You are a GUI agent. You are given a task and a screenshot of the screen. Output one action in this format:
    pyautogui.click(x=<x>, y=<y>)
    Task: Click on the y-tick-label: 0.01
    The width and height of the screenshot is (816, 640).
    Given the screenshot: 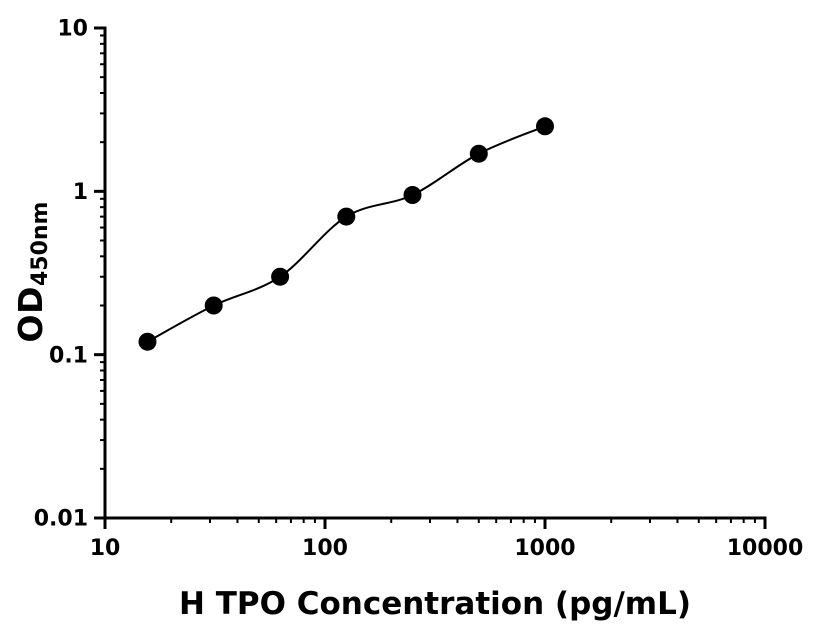 What is the action you would take?
    pyautogui.click(x=61, y=519)
    